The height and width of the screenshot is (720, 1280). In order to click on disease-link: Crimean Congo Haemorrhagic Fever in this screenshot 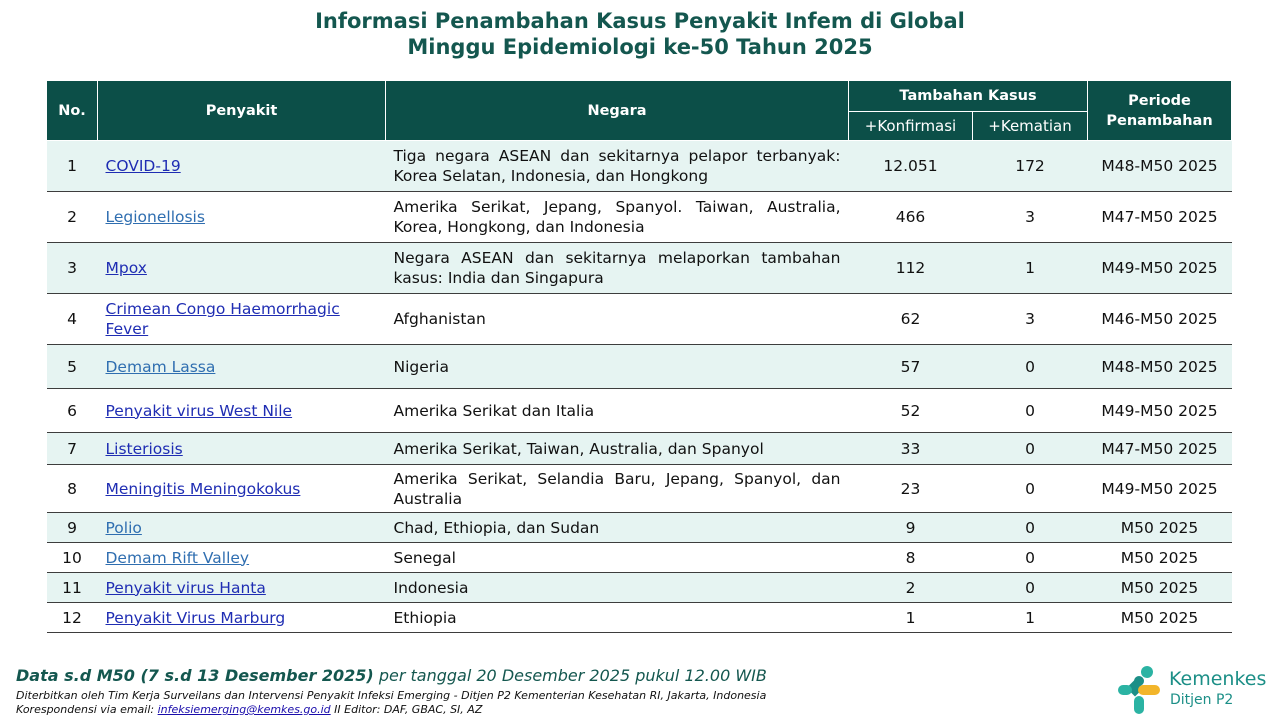, I will do `click(222, 319)`.